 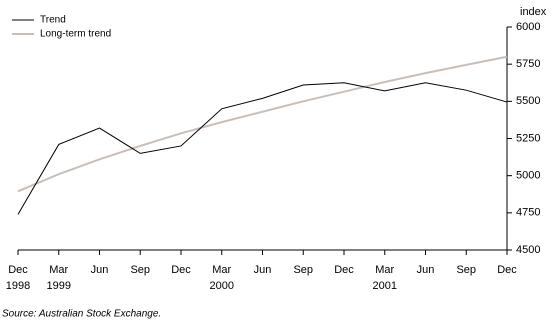 I want to click on y-tick-label: 5750, so click(x=528, y=64).